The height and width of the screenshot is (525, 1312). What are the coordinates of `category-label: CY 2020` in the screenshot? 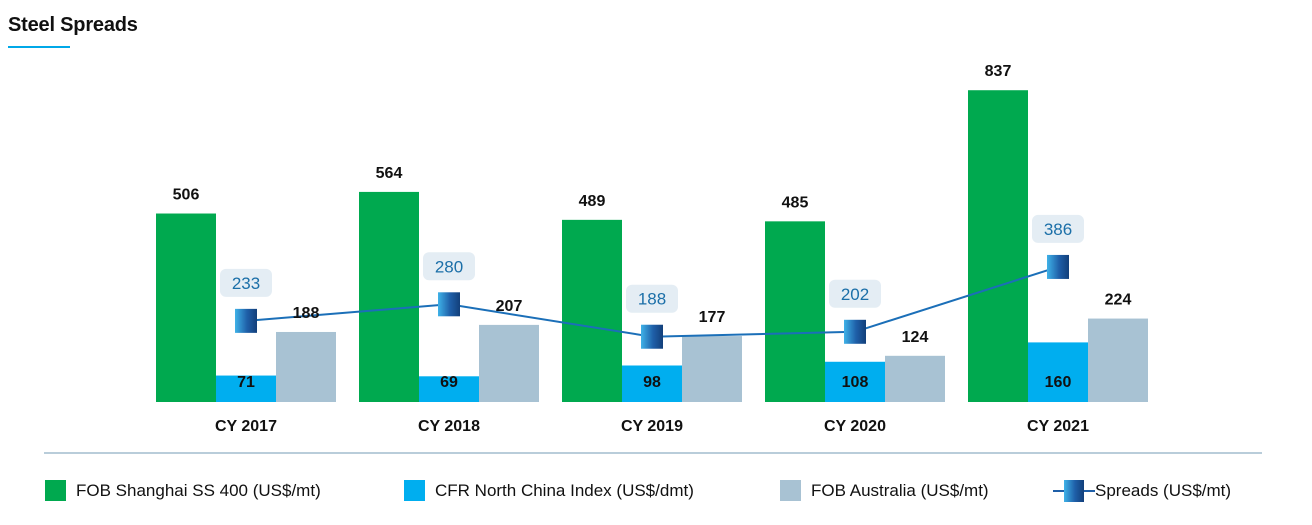 It's located at (855, 426).